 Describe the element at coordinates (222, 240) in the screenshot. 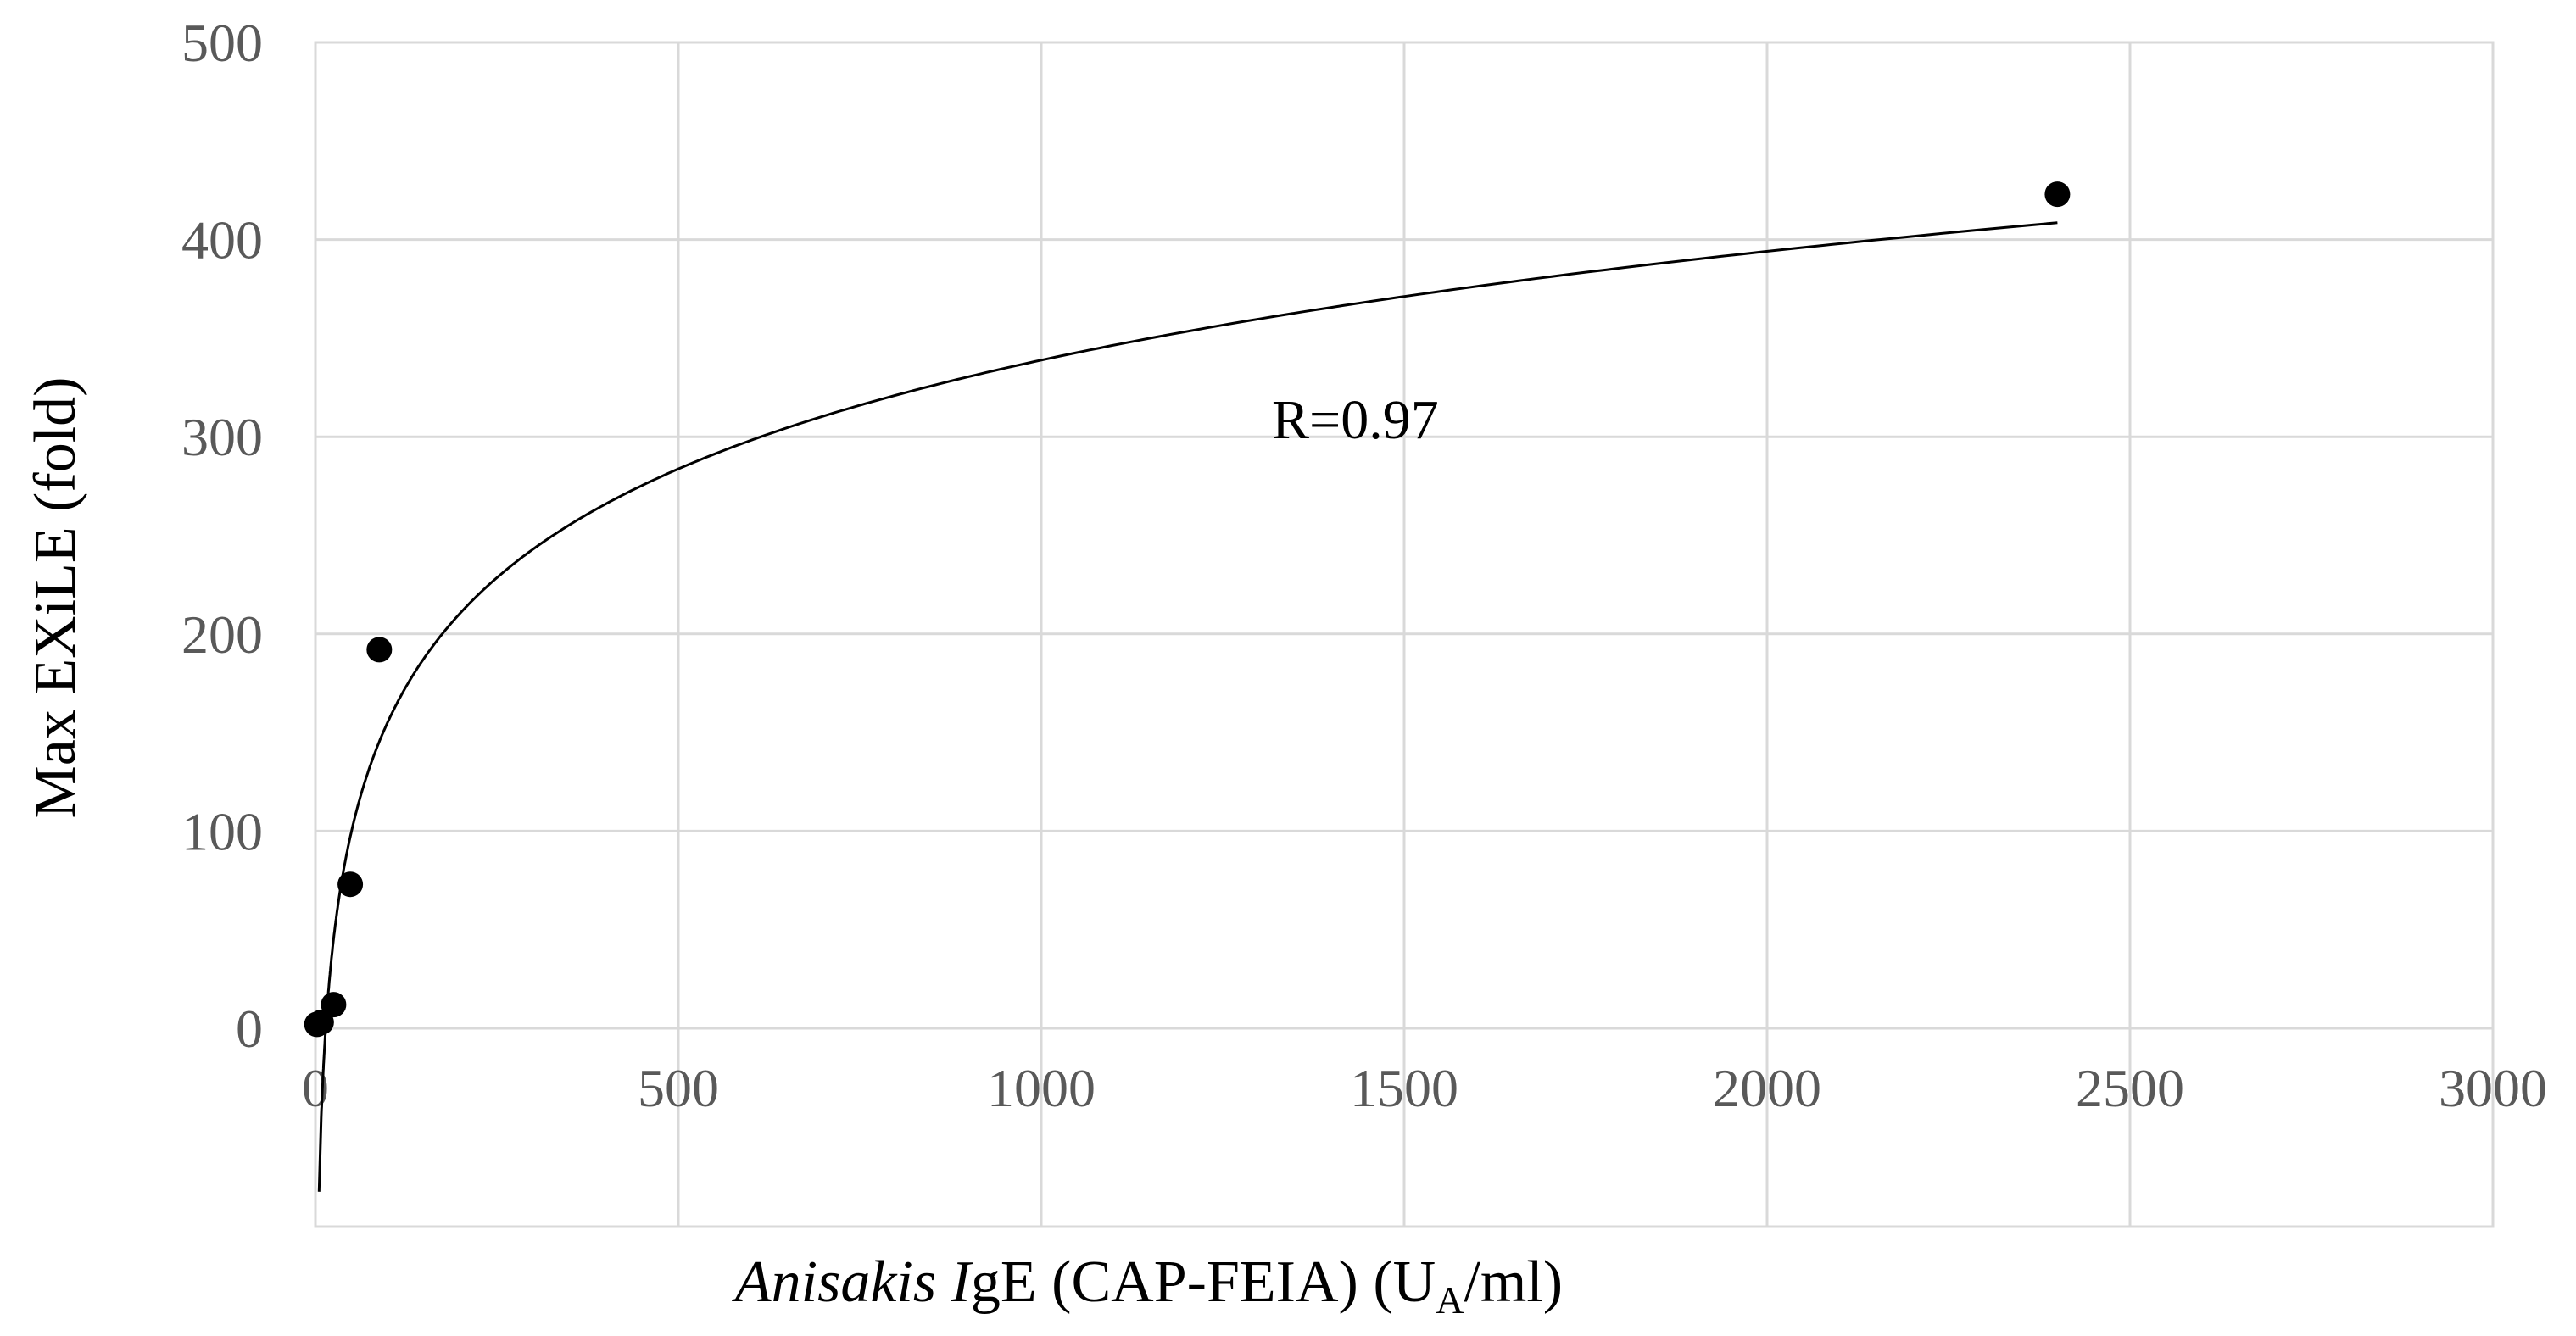

I see `y-tick-label: 400` at that location.